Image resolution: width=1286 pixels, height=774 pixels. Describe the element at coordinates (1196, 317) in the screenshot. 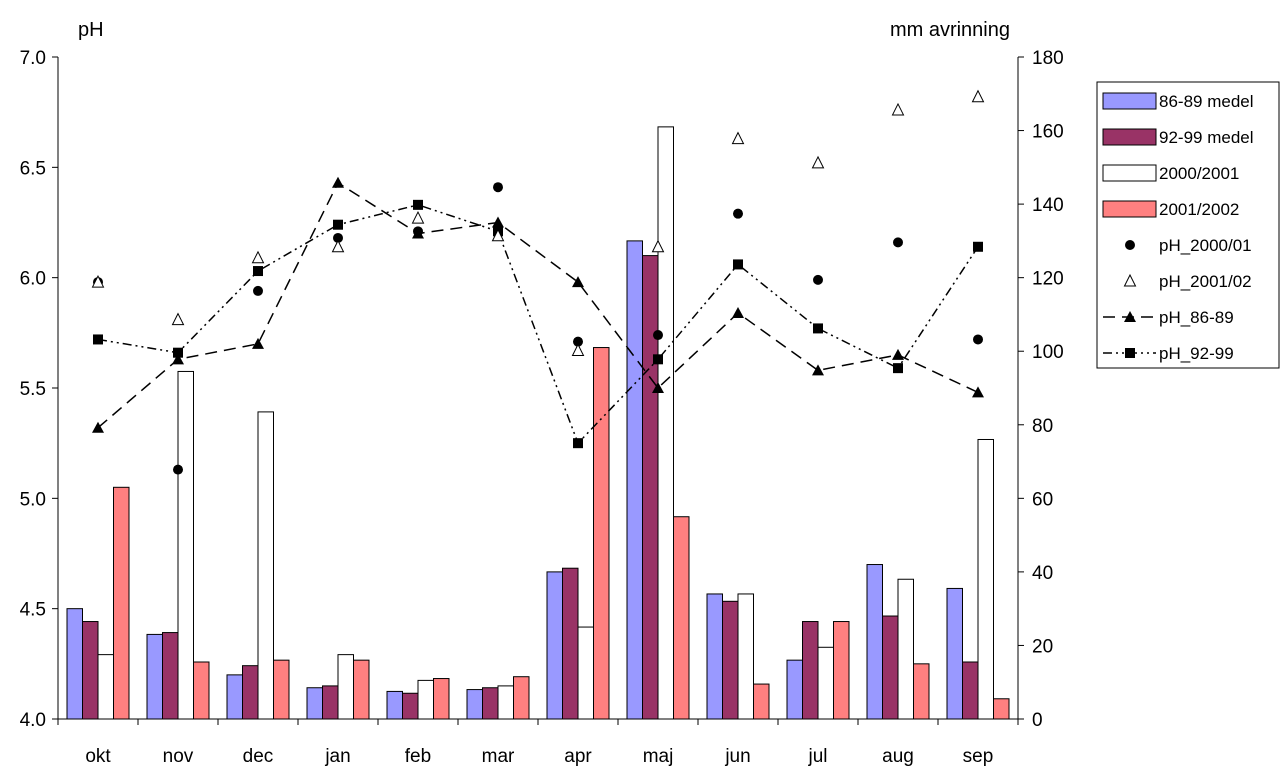

I see `legend-label: pH_86-89` at that location.